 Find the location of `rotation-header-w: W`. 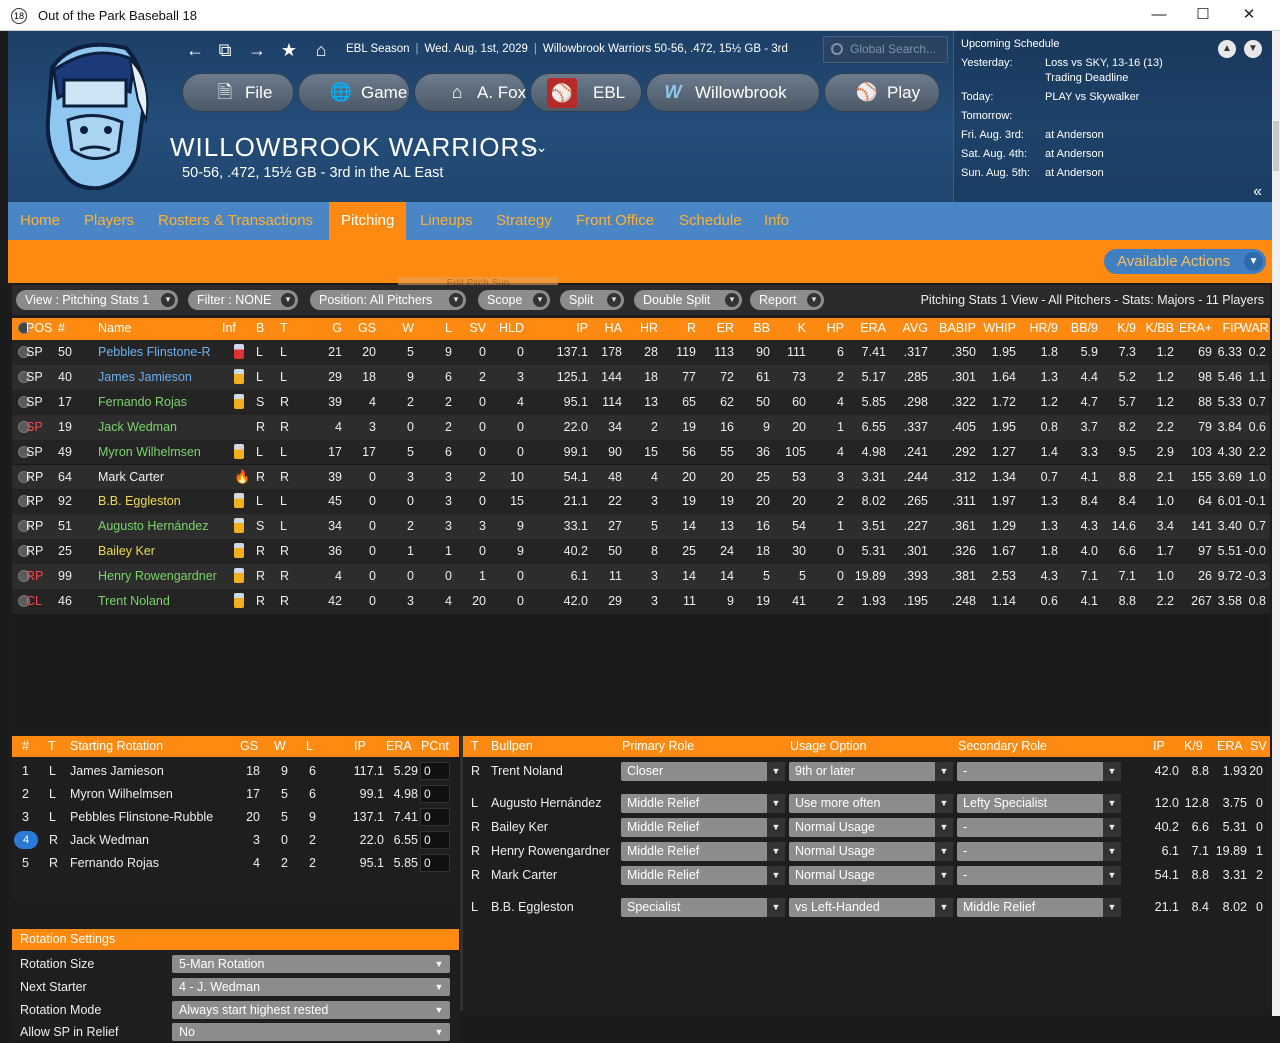

rotation-header-w: W is located at coordinates (280, 746).